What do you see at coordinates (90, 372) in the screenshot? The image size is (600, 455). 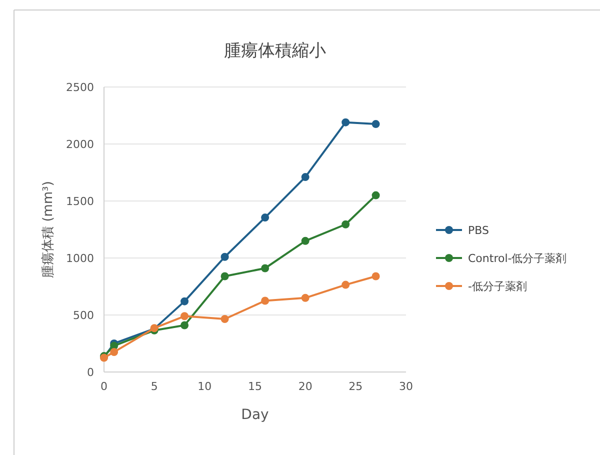 I see `y-tick-label: 0` at bounding box center [90, 372].